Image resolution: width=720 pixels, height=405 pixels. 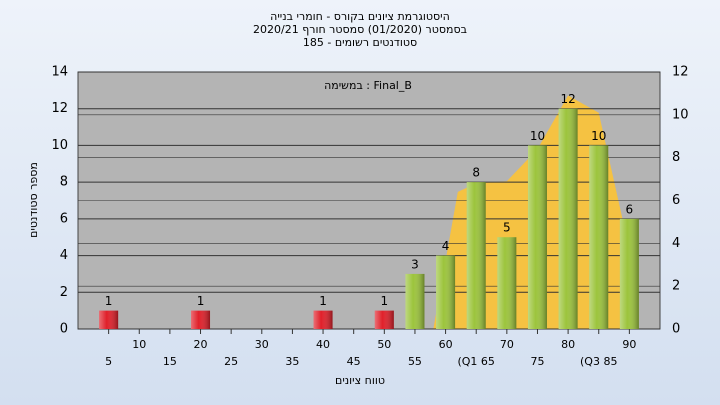 What do you see at coordinates (629, 344) in the screenshot?
I see `x-tick-label: 90` at bounding box center [629, 344].